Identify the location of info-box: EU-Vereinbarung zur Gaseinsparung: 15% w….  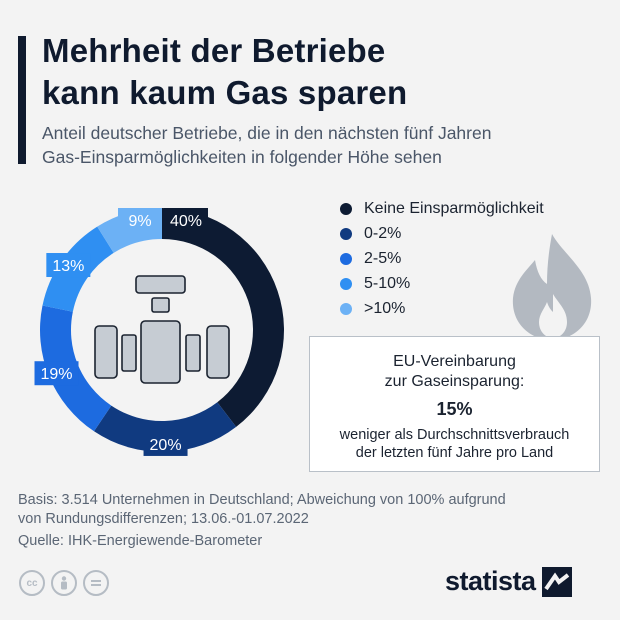
(454, 404).